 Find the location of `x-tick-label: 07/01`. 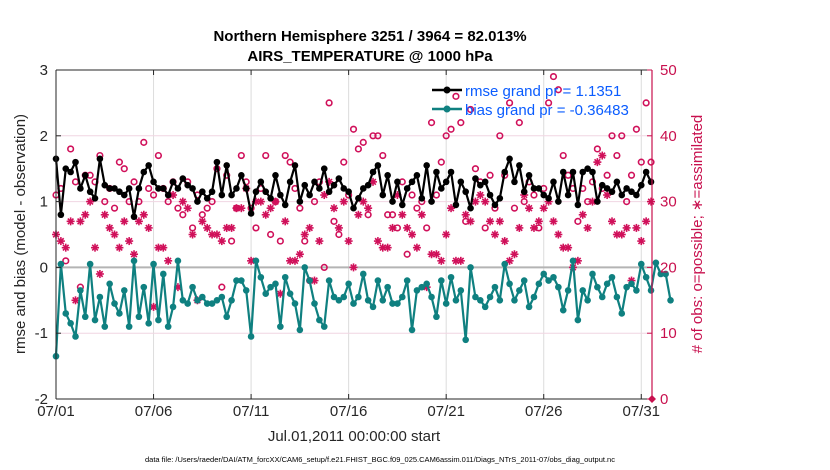

x-tick-label: 07/01 is located at coordinates (56, 411).